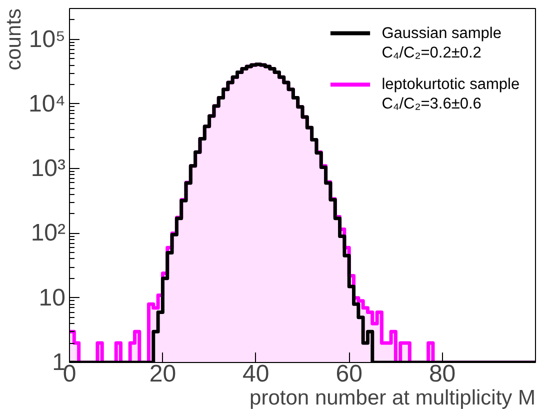  Describe the element at coordinates (48, 168) in the screenshot. I see `y-tick-label: 10³` at that location.